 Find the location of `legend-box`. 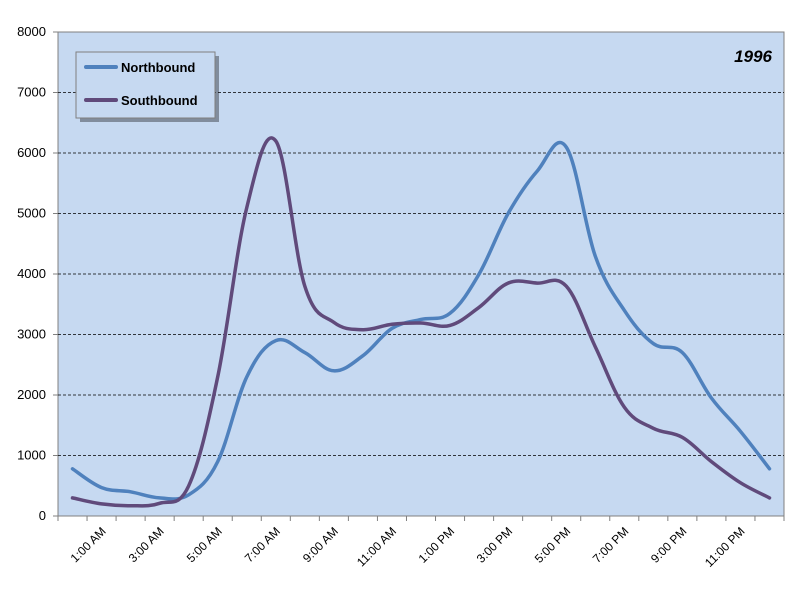

legend-box is located at coordinates (145, 85).